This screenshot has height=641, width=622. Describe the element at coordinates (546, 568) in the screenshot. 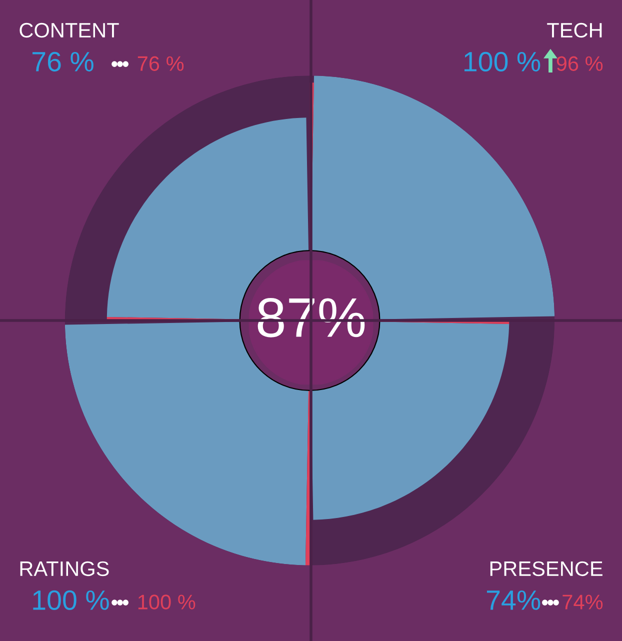

I see `category-label: PRESENCE` at that location.